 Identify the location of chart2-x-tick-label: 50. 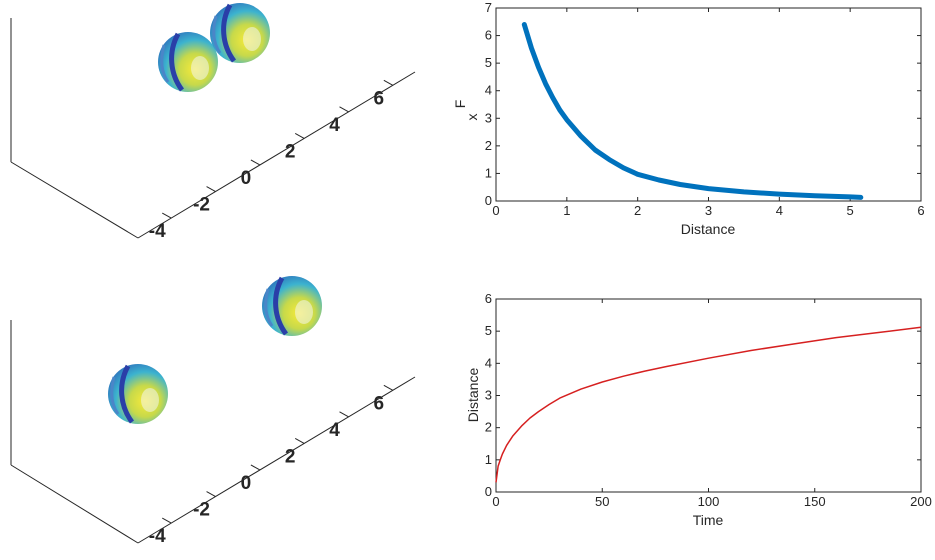
(602, 501).